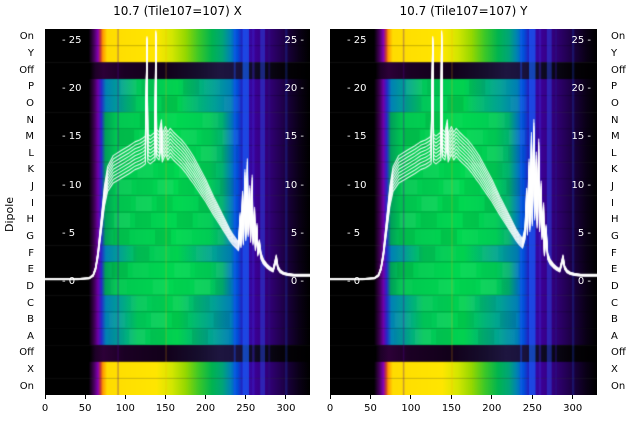 The width and height of the screenshot is (640, 440). Describe the element at coordinates (615, 286) in the screenshot. I see `row-label-right: D` at that location.